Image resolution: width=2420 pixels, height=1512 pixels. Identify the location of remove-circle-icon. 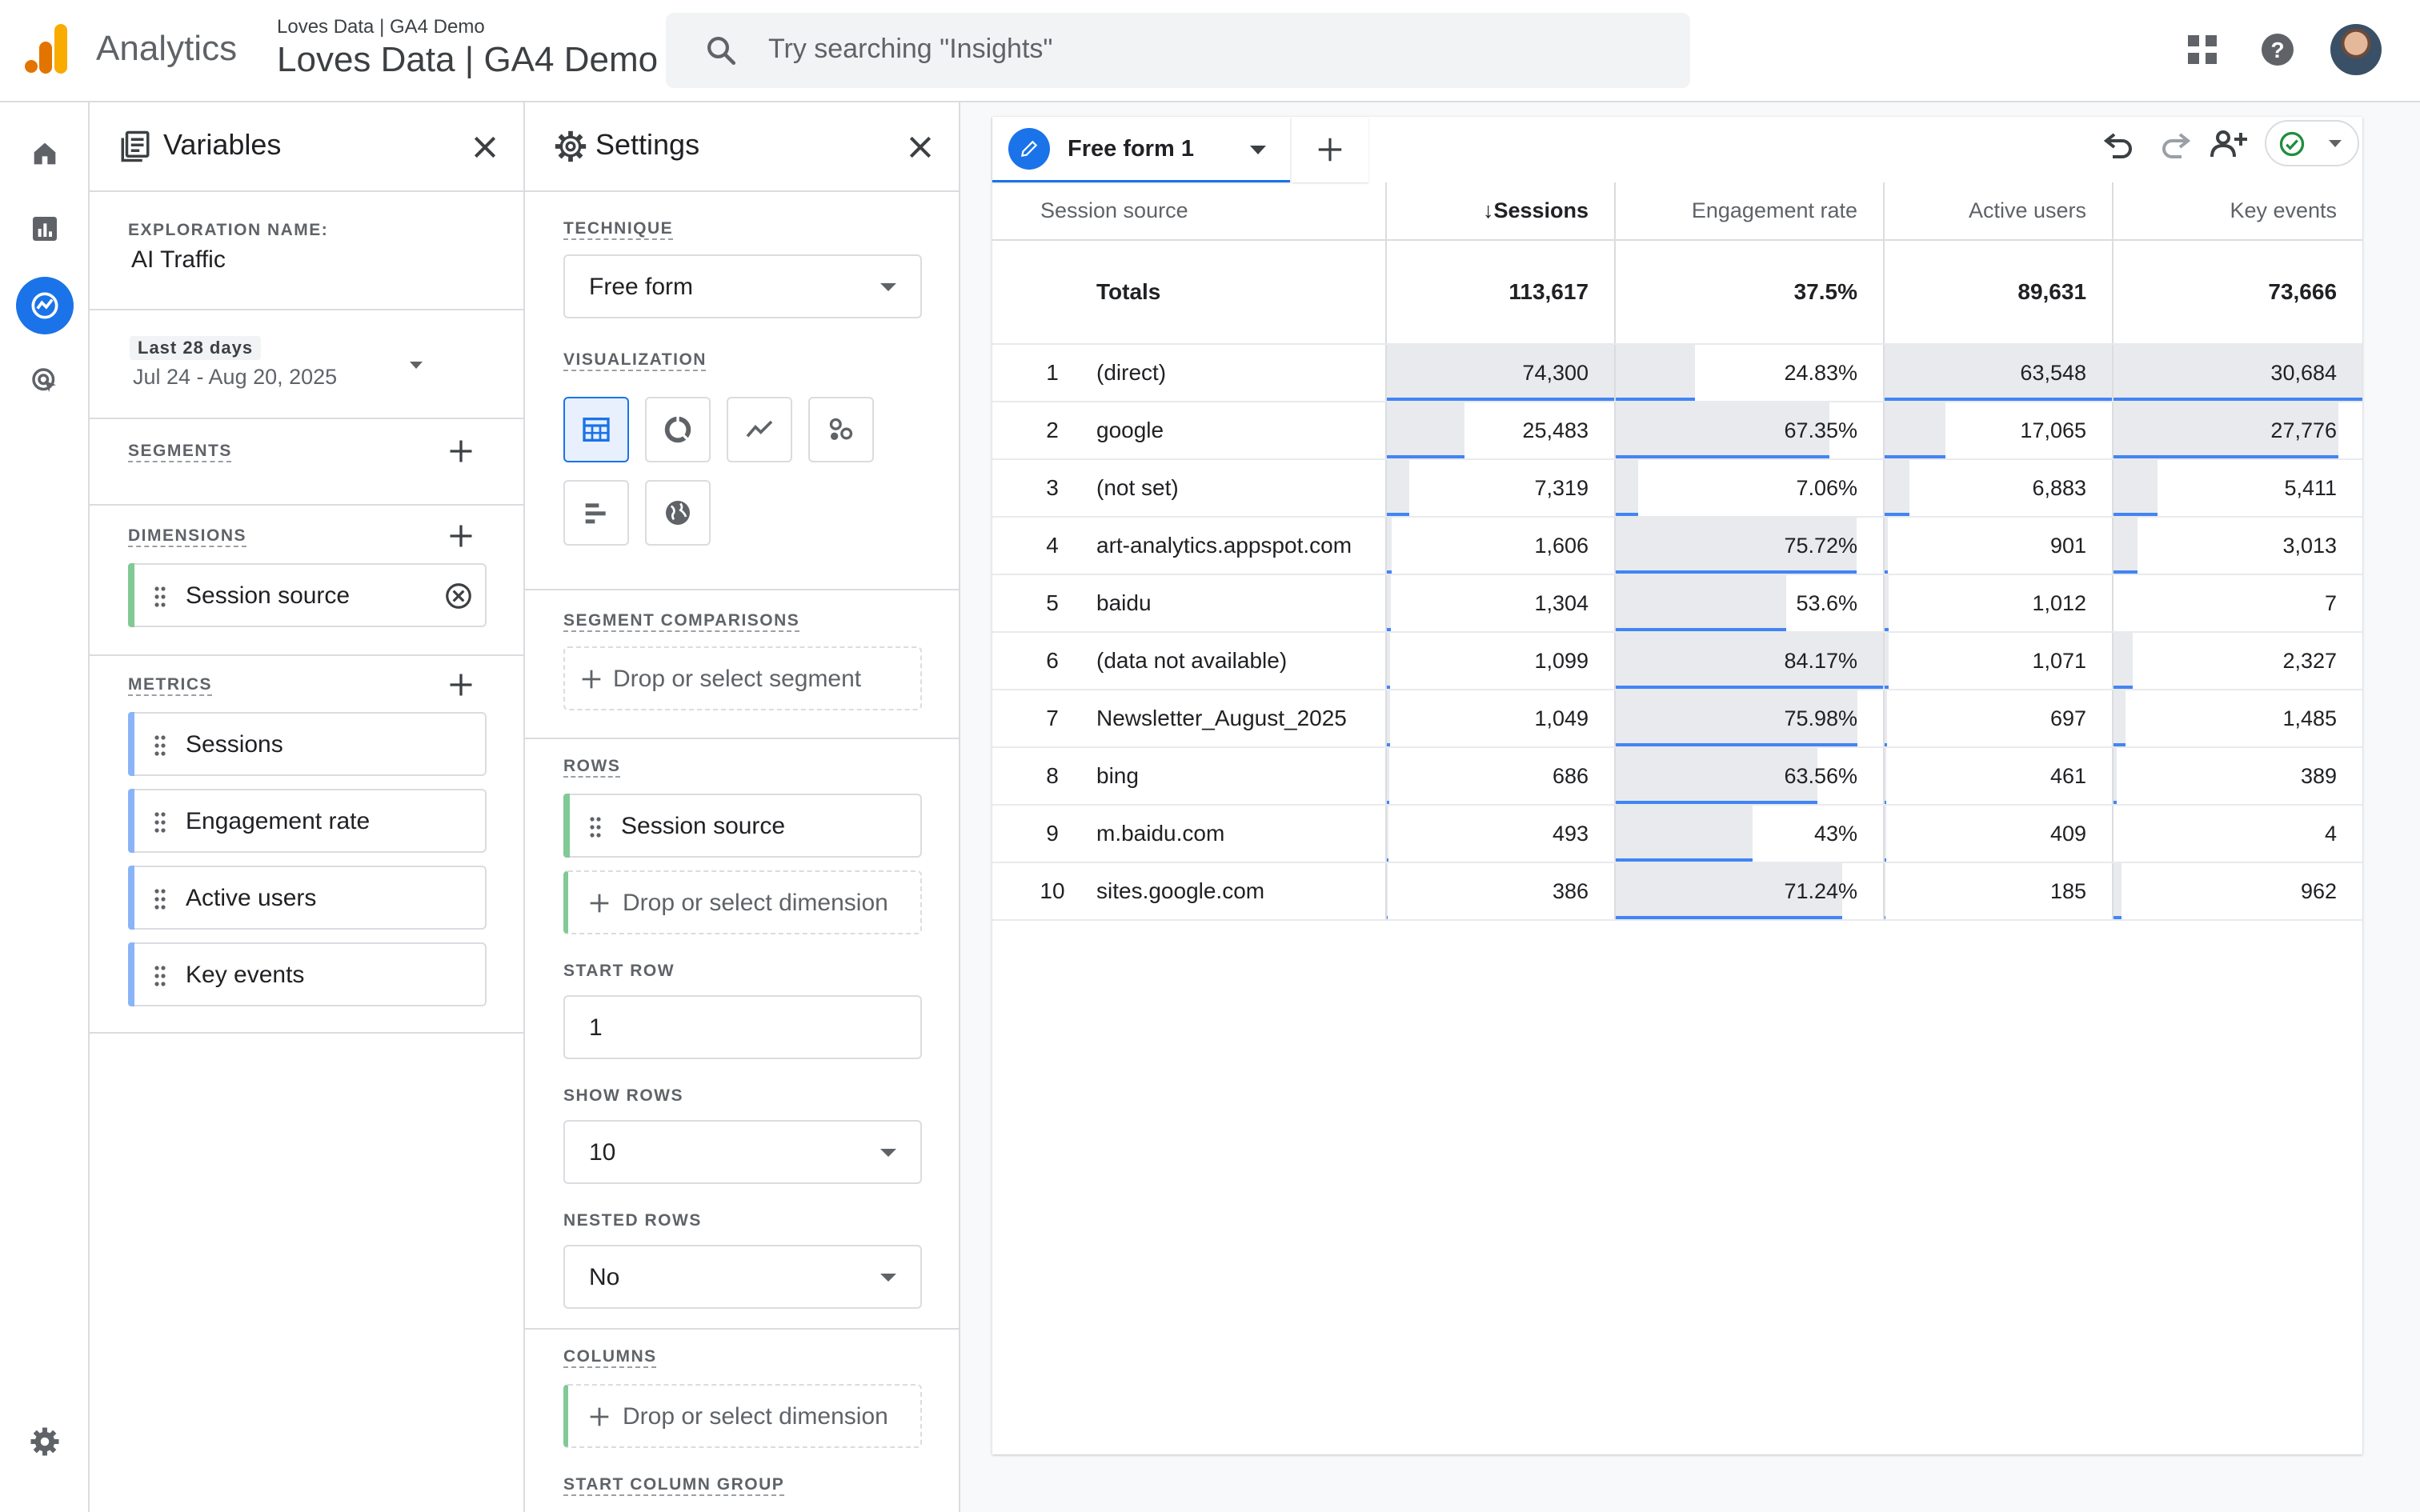
(458, 596).